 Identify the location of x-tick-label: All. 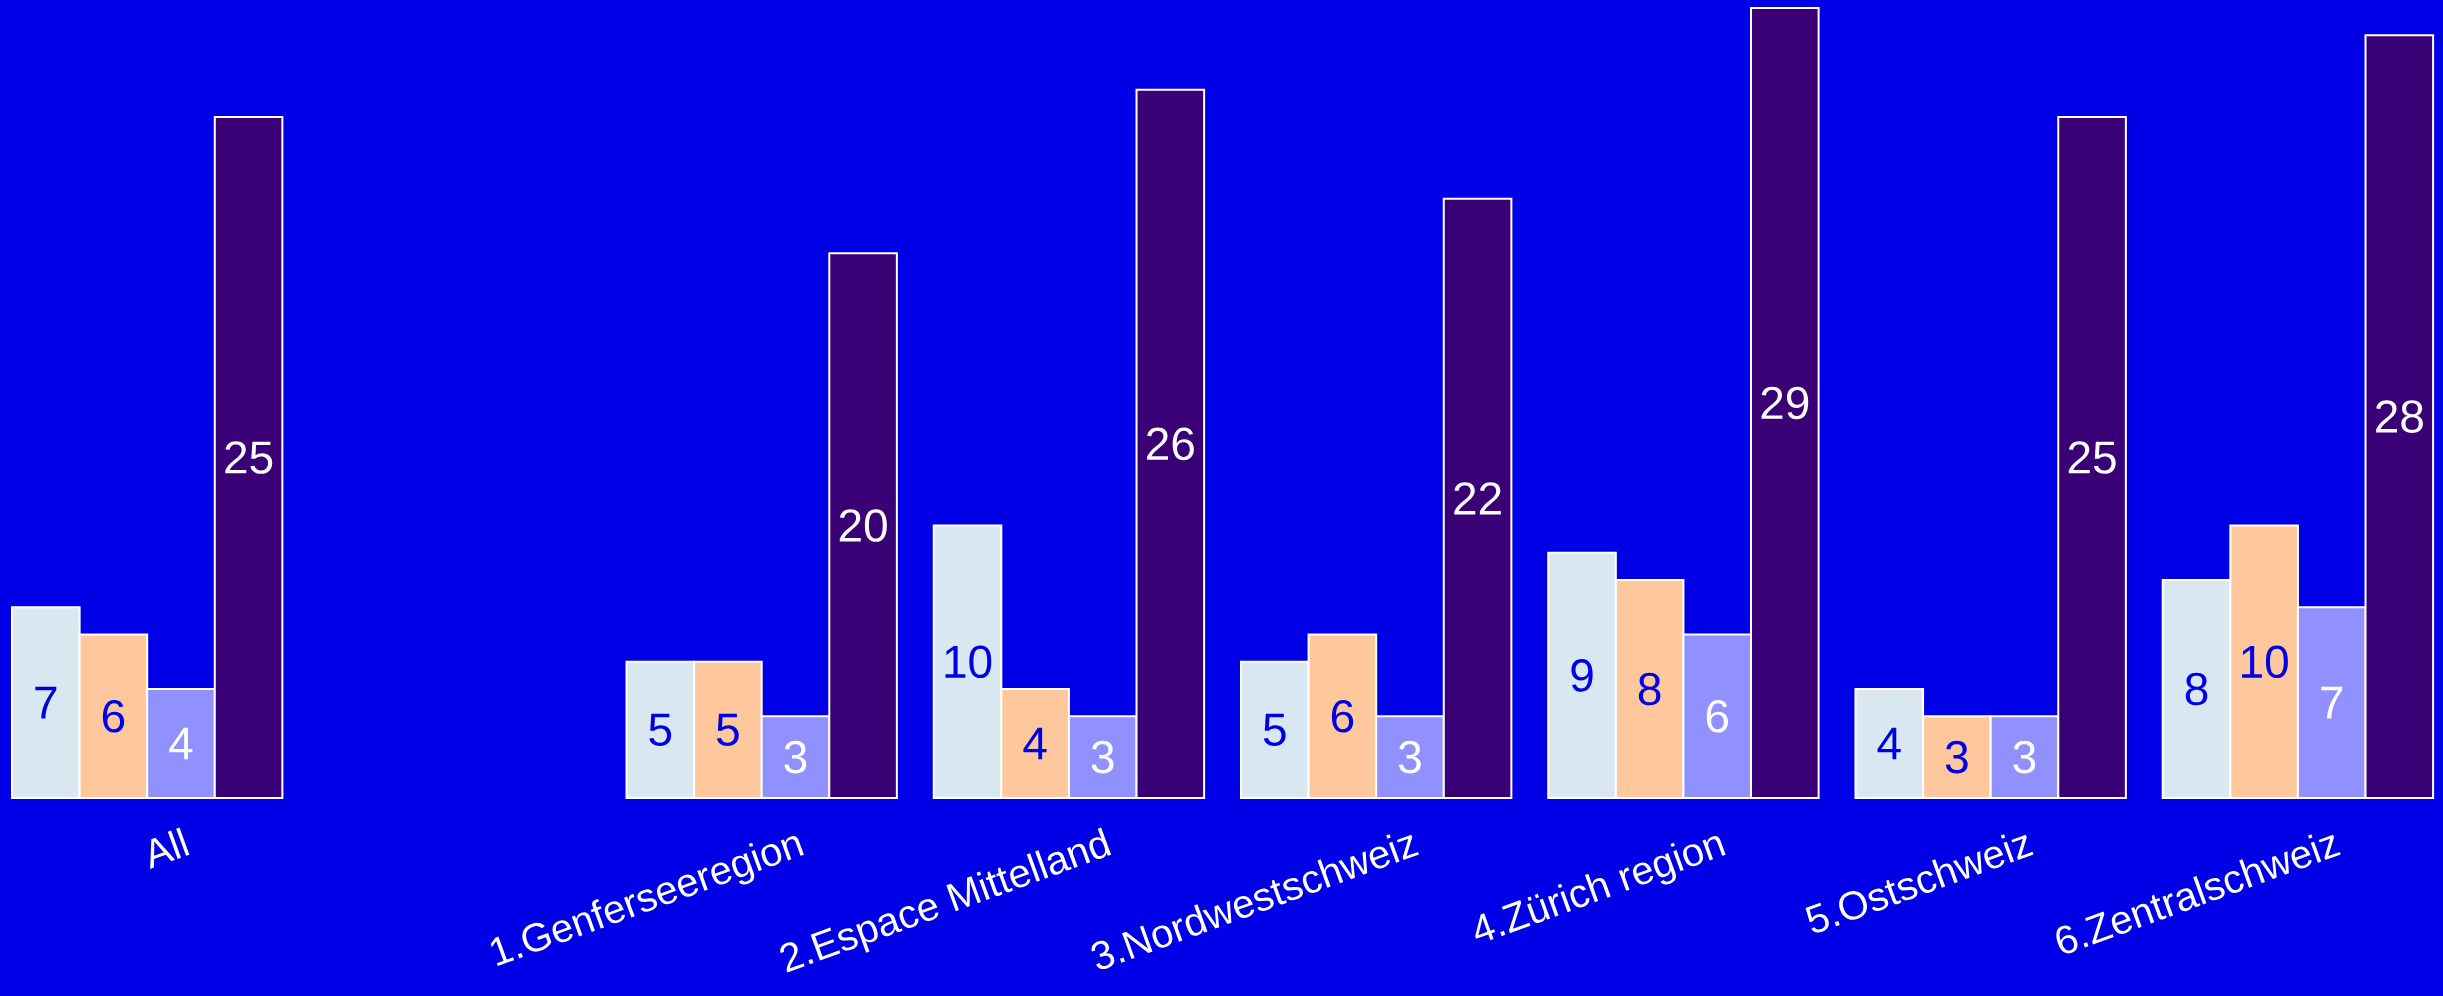
(170, 848).